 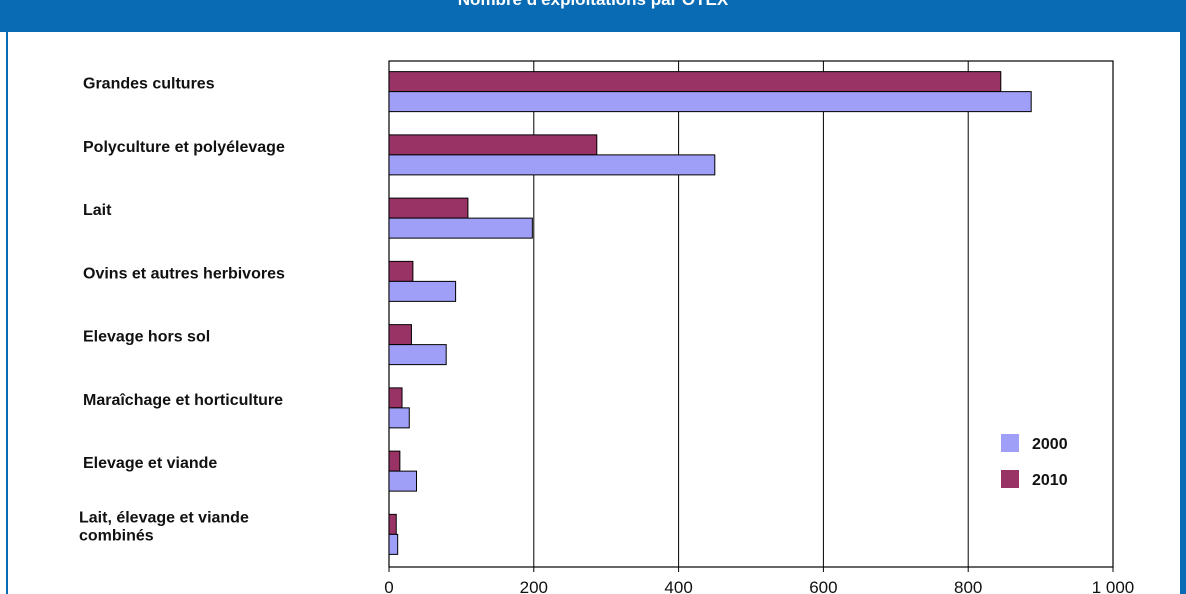 What do you see at coordinates (7, 313) in the screenshot?
I see `frame-left-border` at bounding box center [7, 313].